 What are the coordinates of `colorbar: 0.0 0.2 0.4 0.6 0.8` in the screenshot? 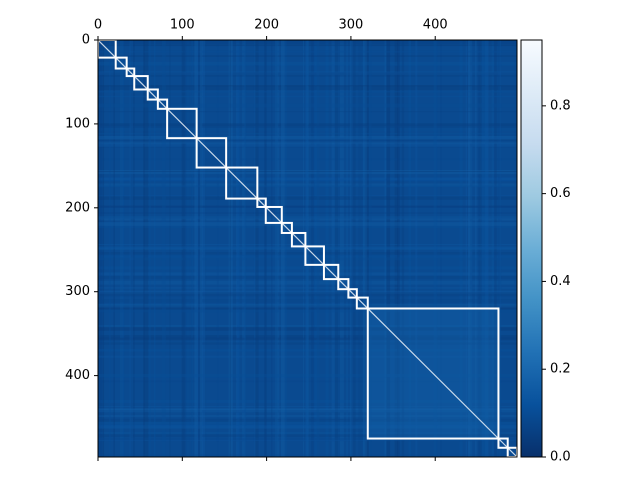 It's located at (545, 252).